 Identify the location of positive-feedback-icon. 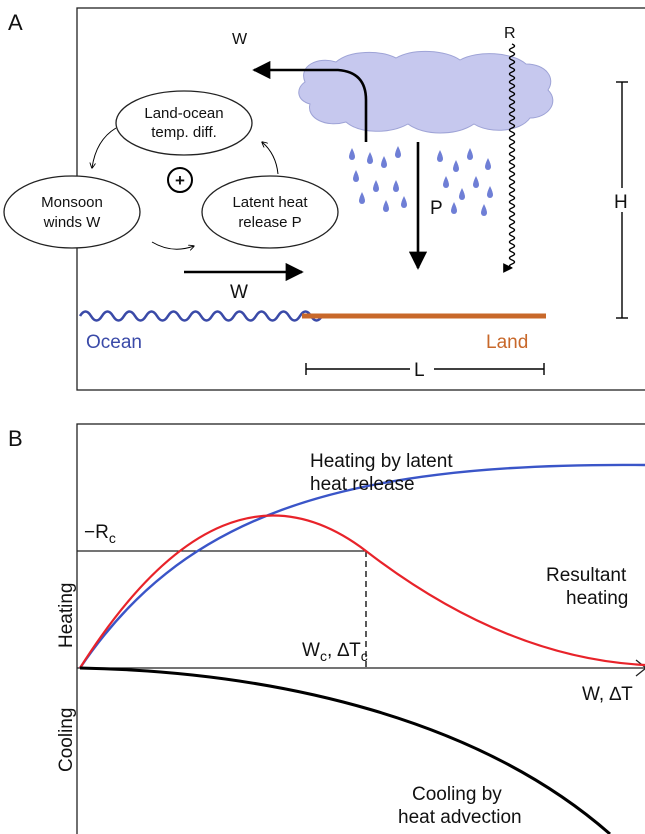
(180, 180).